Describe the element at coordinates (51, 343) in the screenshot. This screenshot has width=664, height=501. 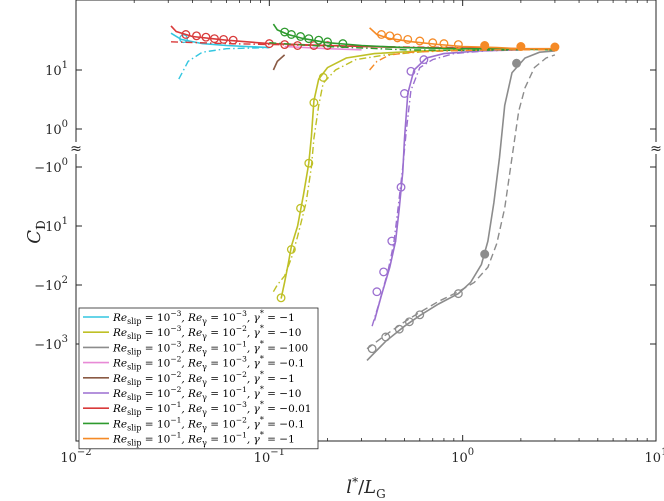
I see `y-tick-label: −103` at that location.